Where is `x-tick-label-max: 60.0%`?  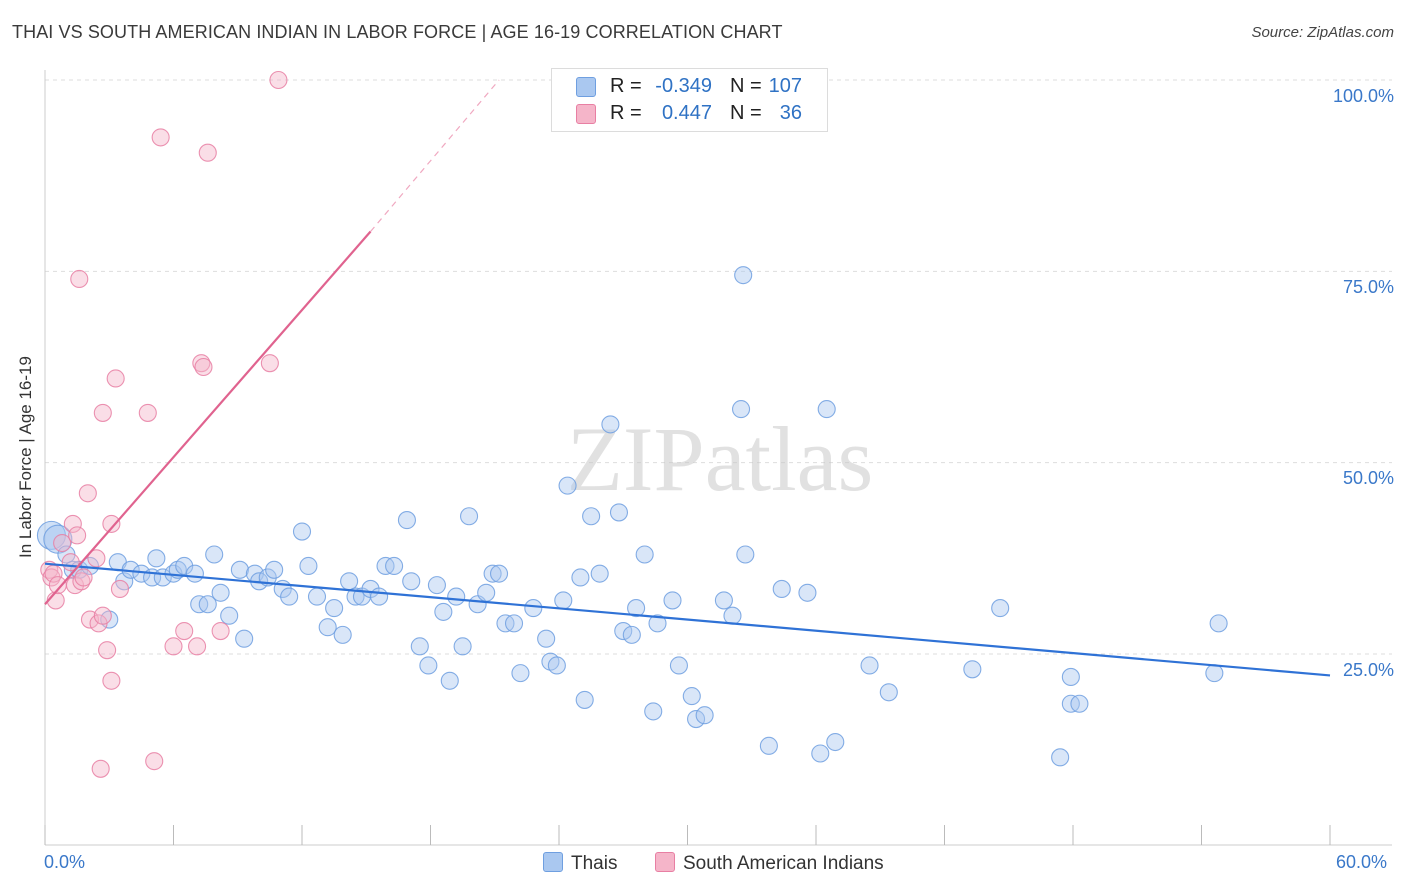 x-tick-label-max: 60.0% is located at coordinates (1362, 862).